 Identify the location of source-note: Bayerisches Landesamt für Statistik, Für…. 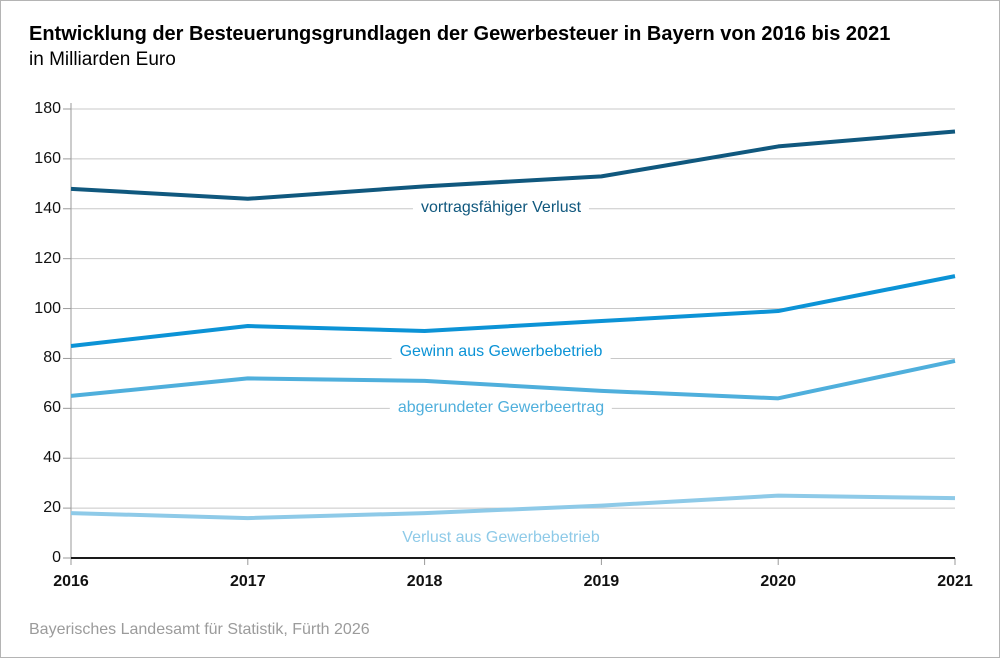
(199, 629).